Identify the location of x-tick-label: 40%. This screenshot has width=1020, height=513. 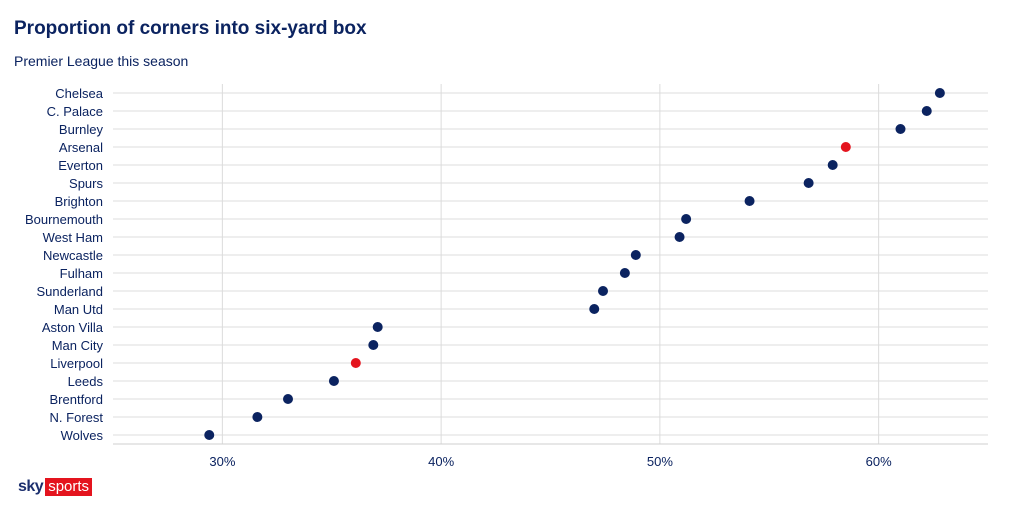
(441, 461).